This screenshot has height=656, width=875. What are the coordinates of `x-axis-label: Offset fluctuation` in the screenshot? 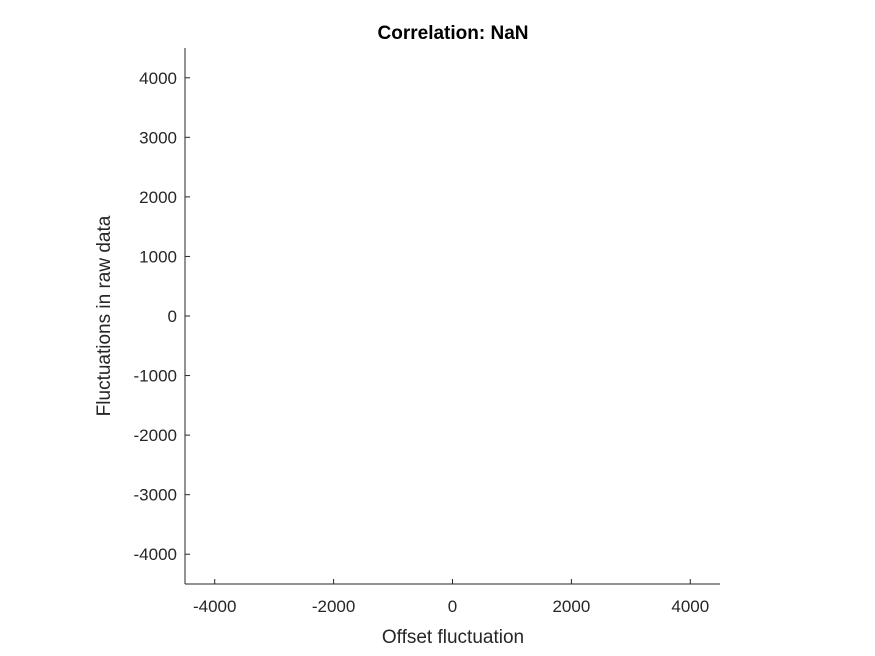 It's located at (453, 637).